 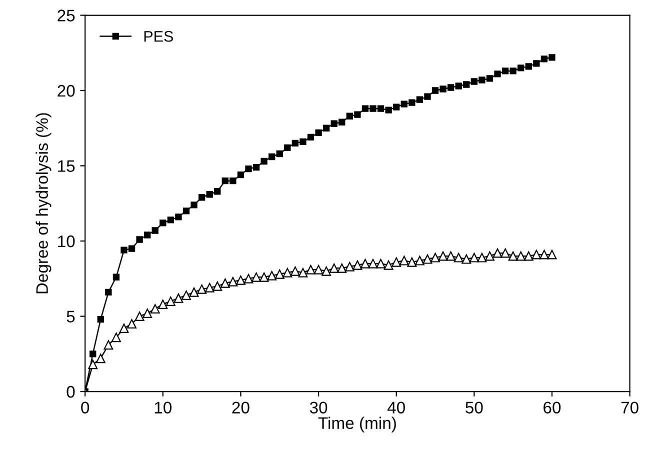 I want to click on x-tick-label: 10, so click(x=163, y=408).